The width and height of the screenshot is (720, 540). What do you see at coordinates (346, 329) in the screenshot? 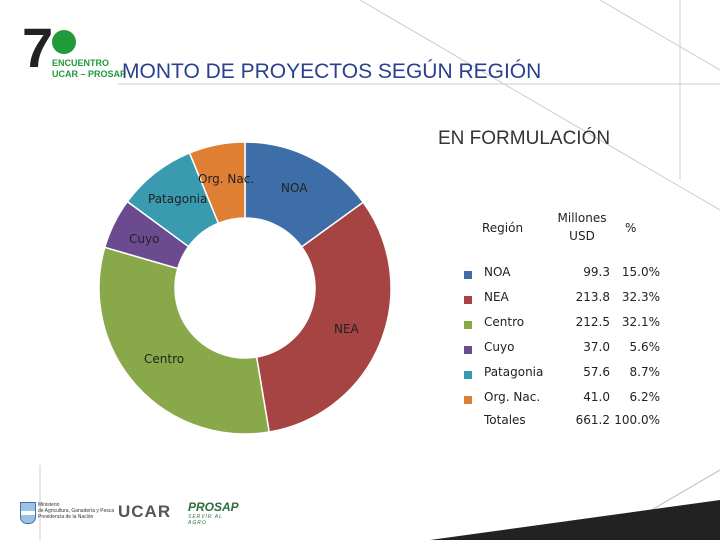
I see `slice-label-nea: NEA` at bounding box center [346, 329].